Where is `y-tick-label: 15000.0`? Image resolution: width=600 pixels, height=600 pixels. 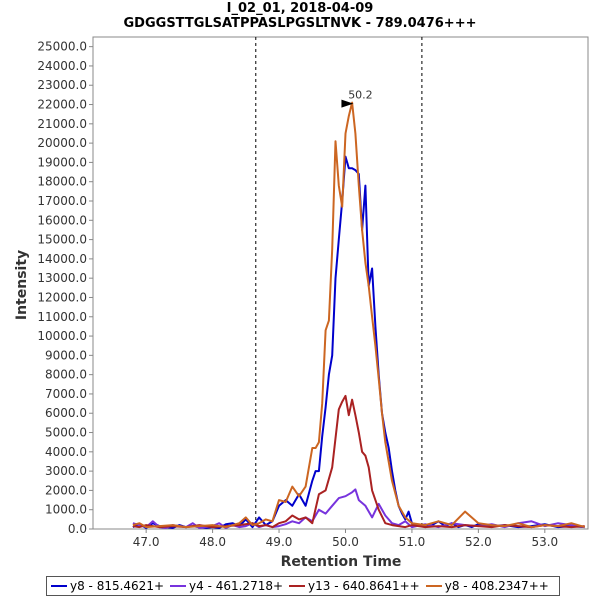
y-tick-label: 15000.0 is located at coordinates (62, 240).